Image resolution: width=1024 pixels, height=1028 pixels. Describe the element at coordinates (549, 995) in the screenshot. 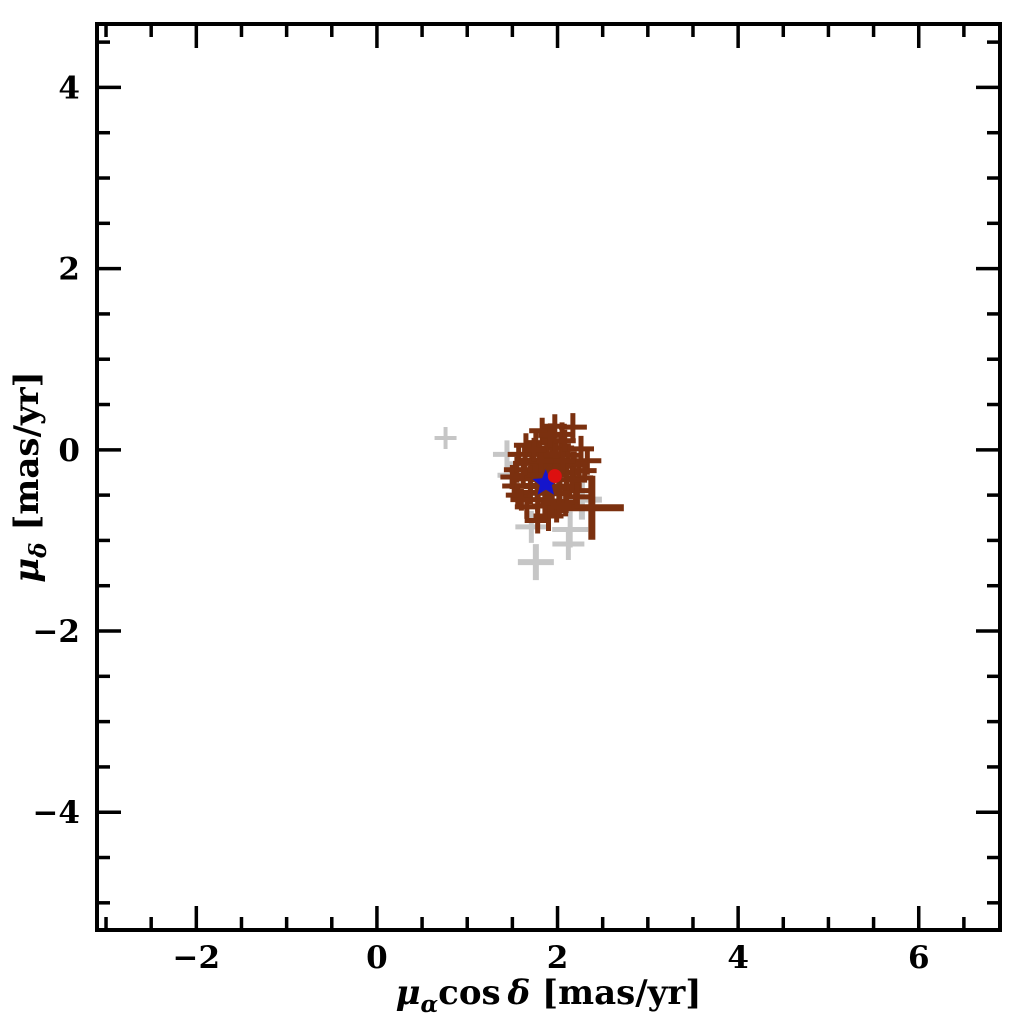

I see `x-axis-label: μα​cos δ [mas/yr]` at that location.